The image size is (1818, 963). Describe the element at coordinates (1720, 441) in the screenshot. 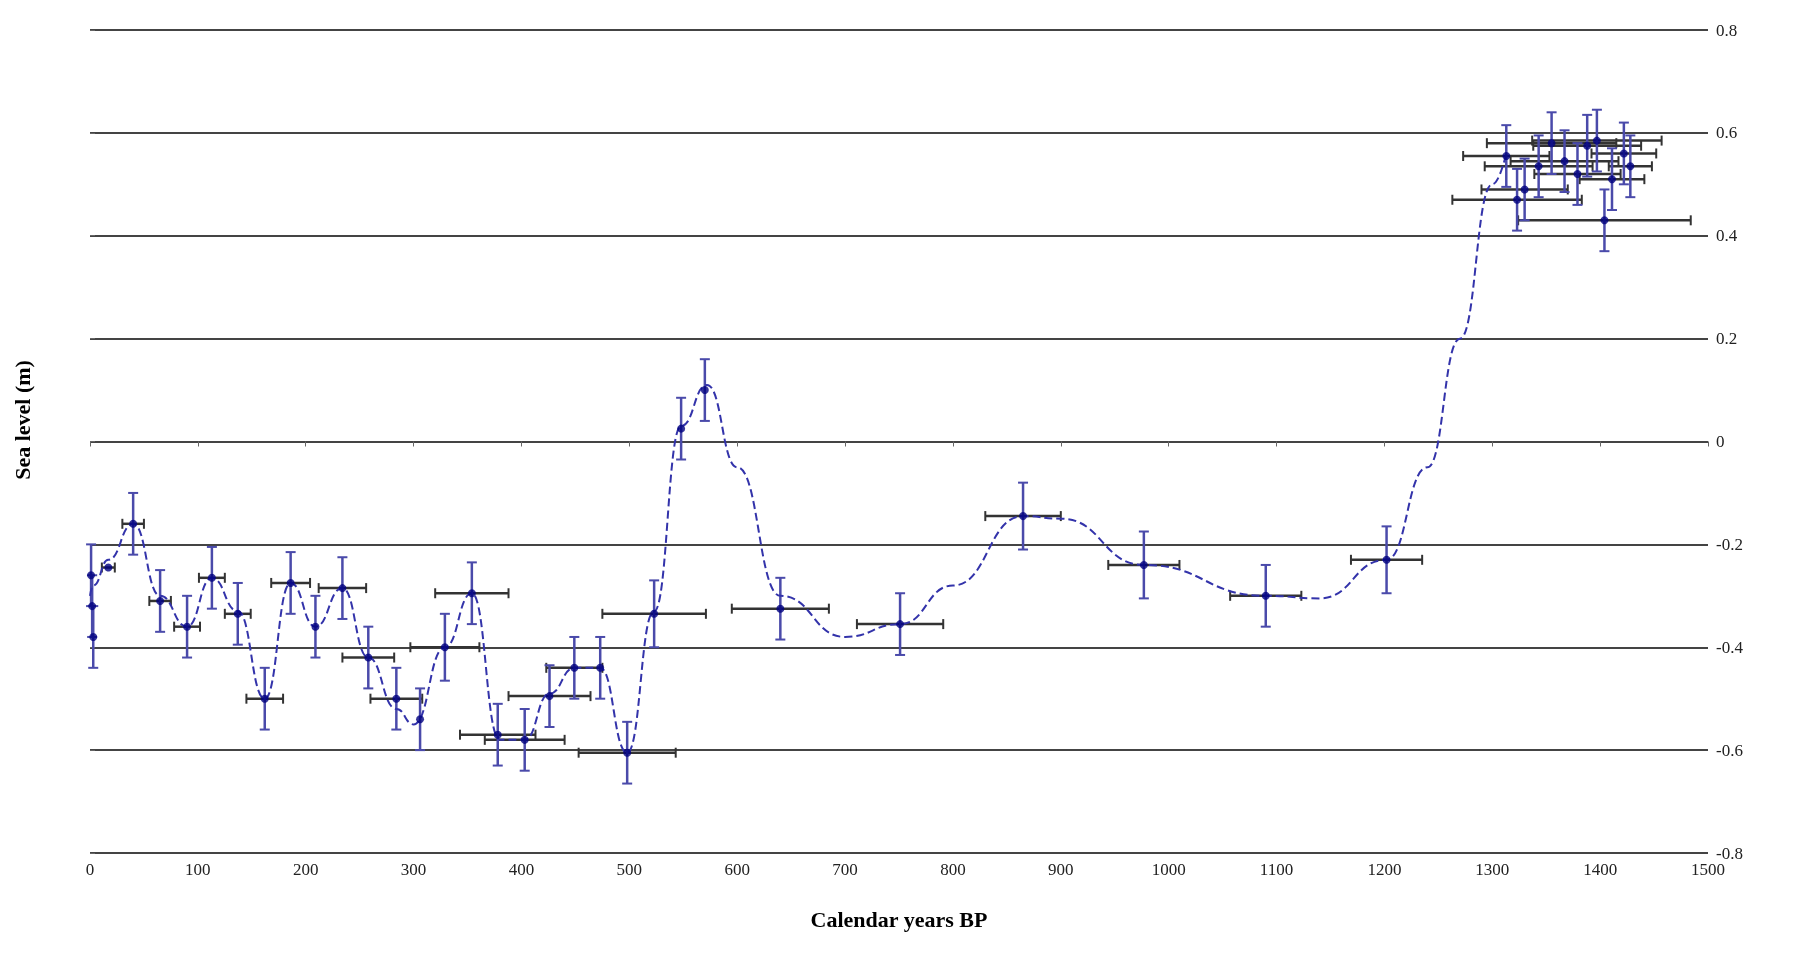

I see `y-tick-label: 0` at that location.